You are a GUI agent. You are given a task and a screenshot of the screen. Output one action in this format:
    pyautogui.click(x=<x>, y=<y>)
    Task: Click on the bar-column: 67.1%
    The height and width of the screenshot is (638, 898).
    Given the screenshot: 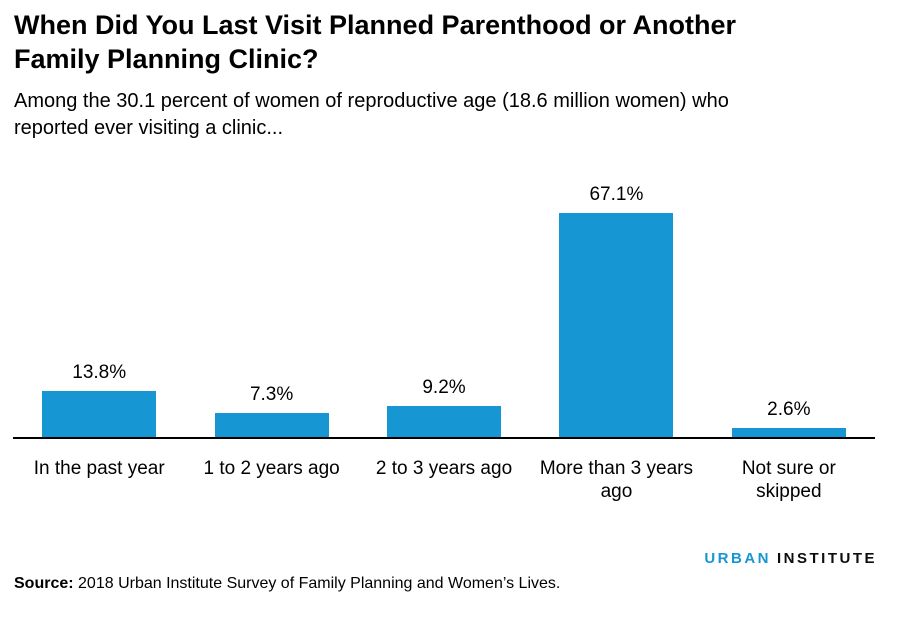 What is the action you would take?
    pyautogui.click(x=616, y=303)
    